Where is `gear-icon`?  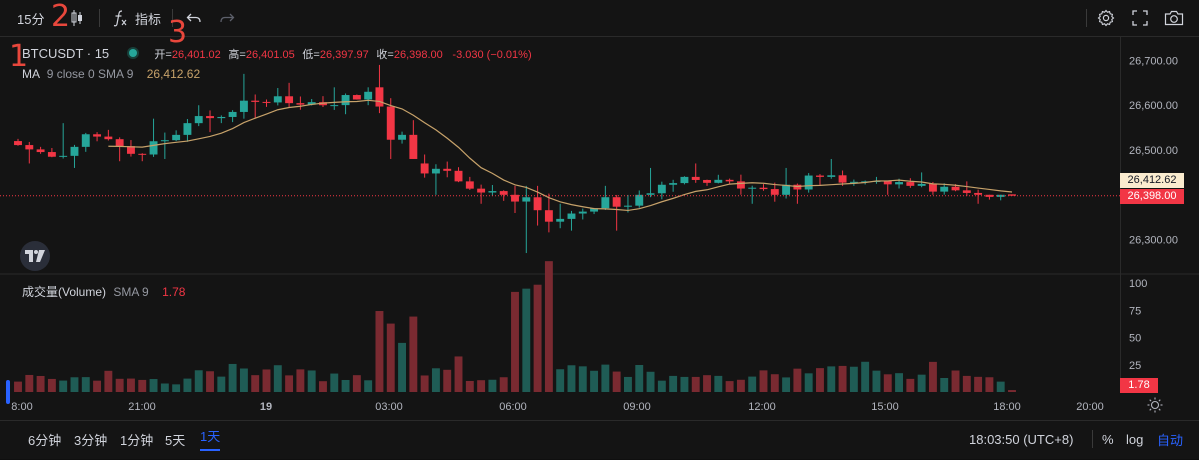
gear-icon is located at coordinates (1106, 18).